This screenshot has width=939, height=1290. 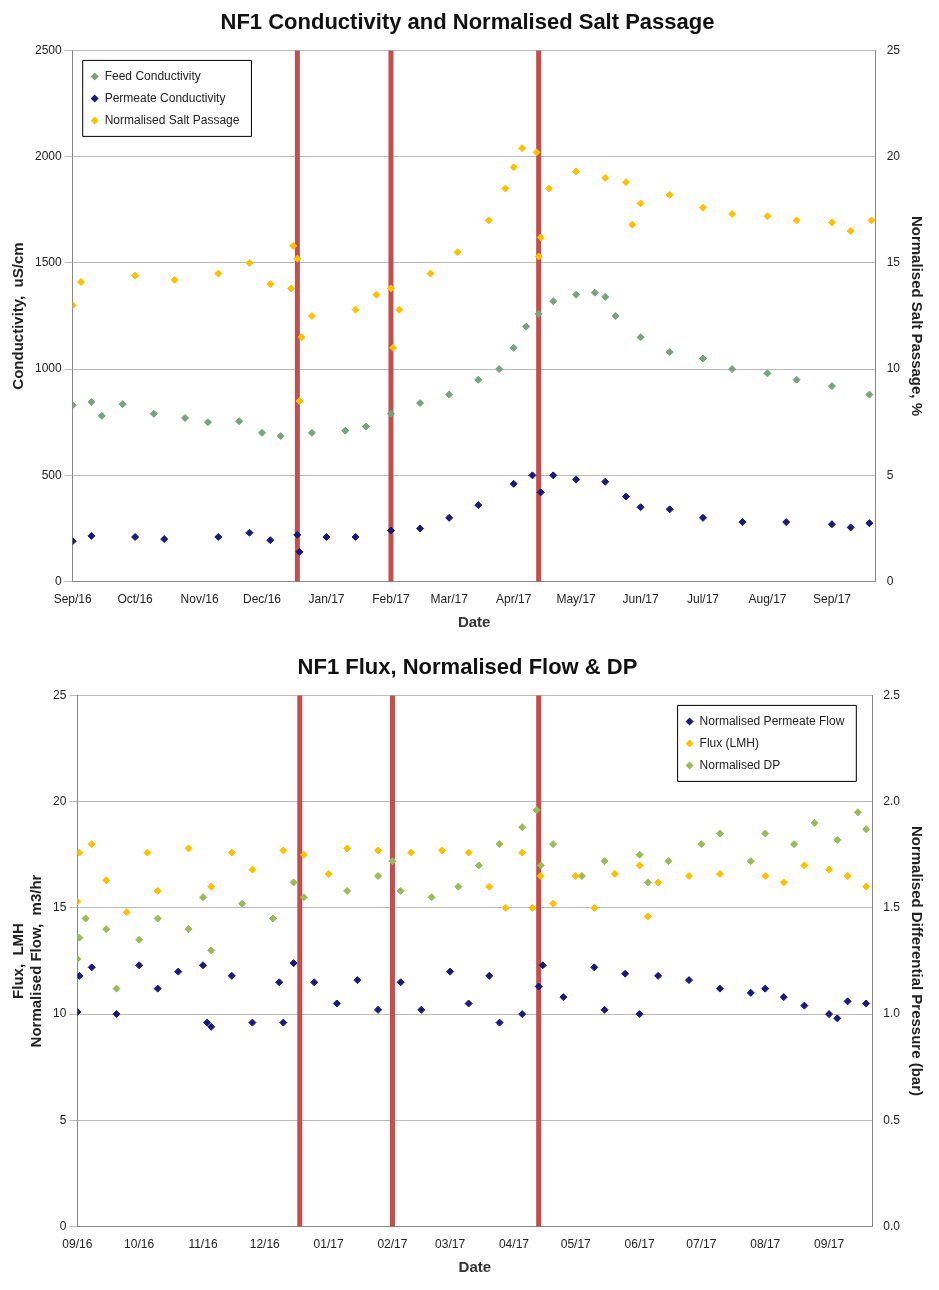 What do you see at coordinates (474, 622) in the screenshot?
I see `x-axis-title: Date` at bounding box center [474, 622].